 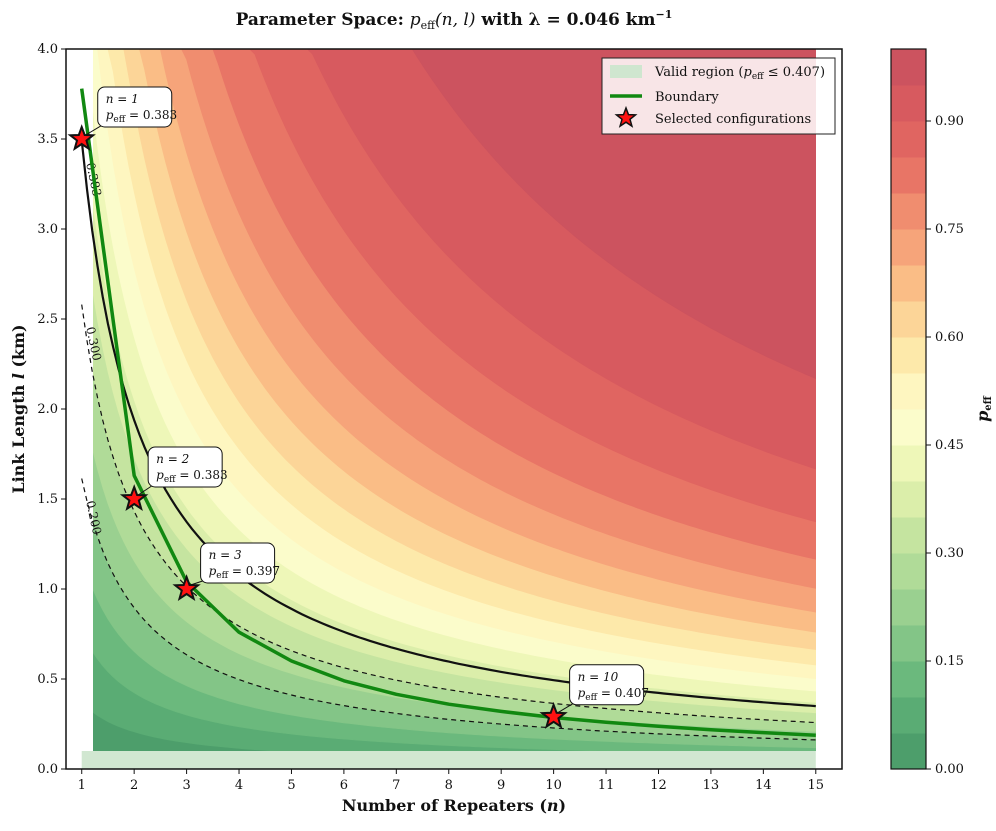 I want to click on colorbar-tick-label: 0.75, so click(x=949, y=229).